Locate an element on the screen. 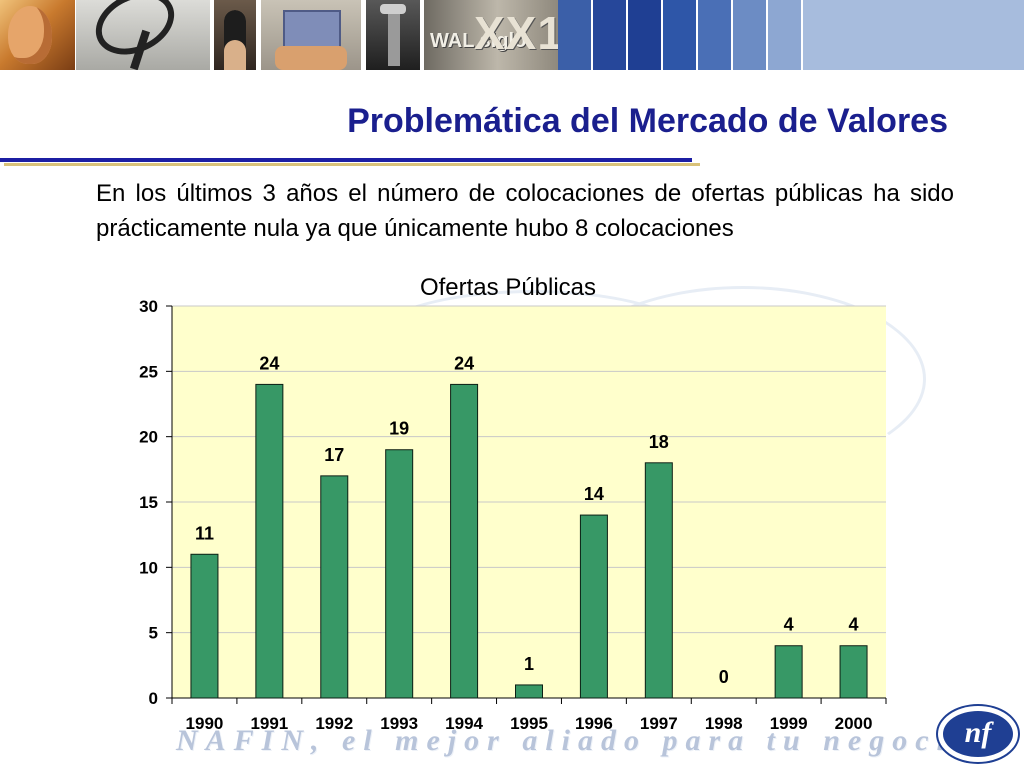 The height and width of the screenshot is (768, 1024). x-tick-label: 1995 is located at coordinates (529, 723).